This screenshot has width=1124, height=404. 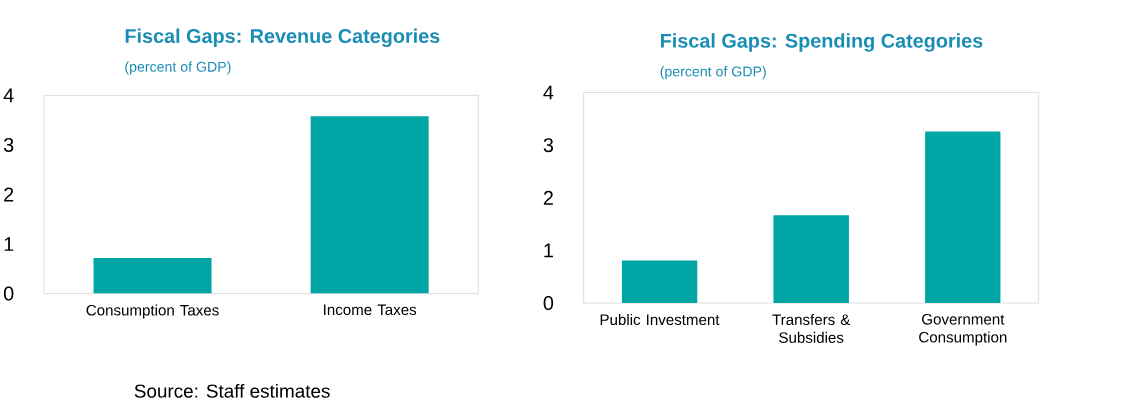 I want to click on chart-title: Fiscal Gaps: Revenue Categories, so click(x=282, y=38).